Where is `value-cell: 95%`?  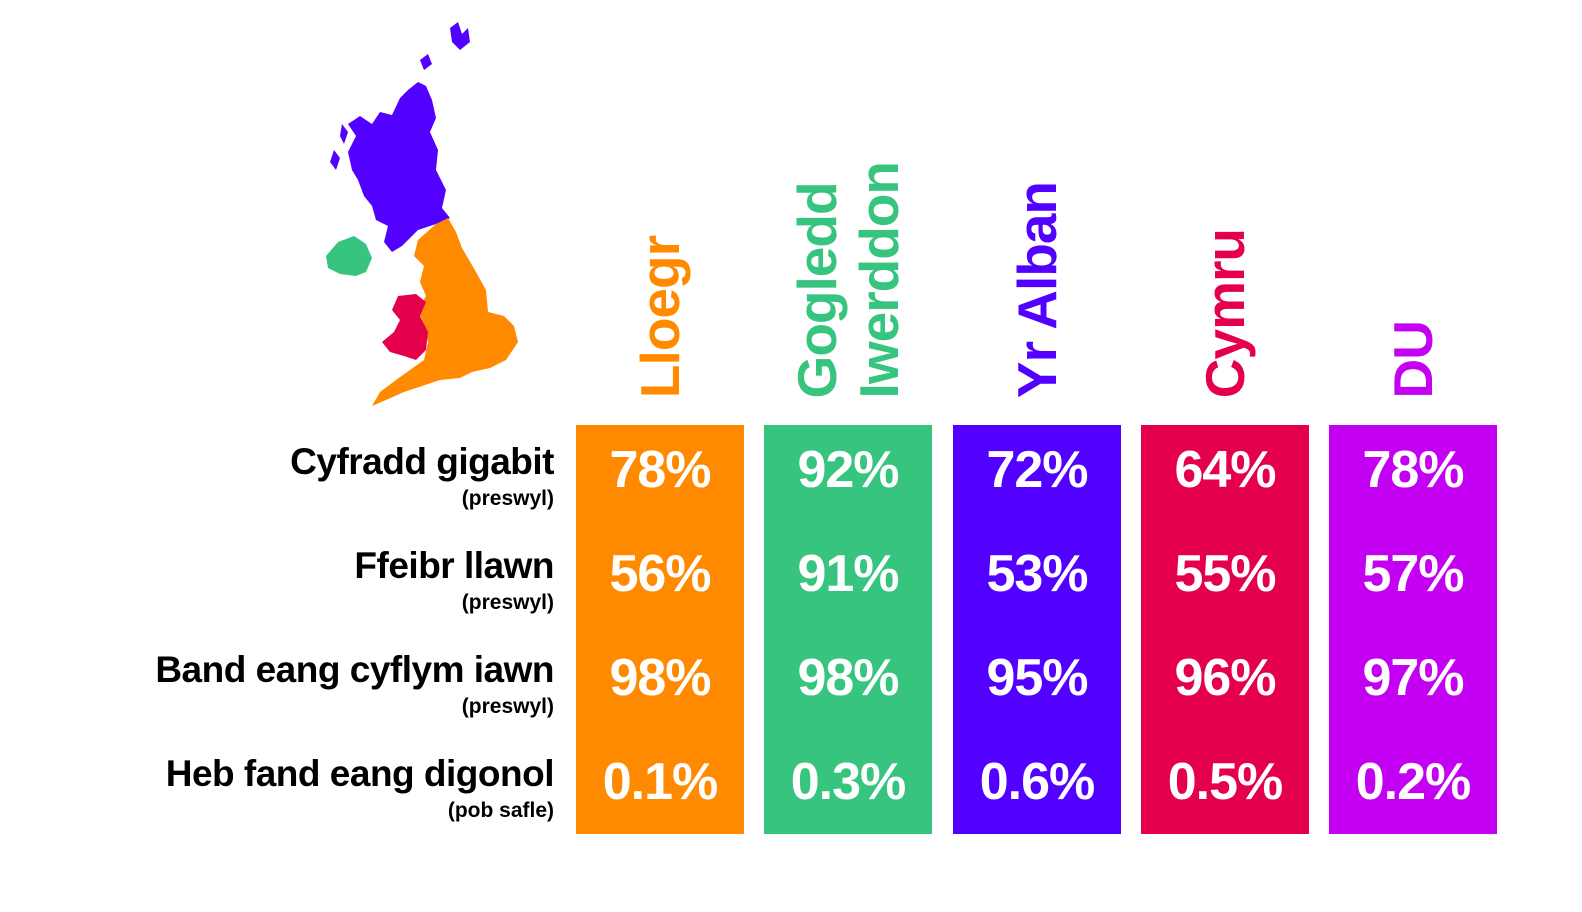
value-cell: 95% is located at coordinates (1037, 678).